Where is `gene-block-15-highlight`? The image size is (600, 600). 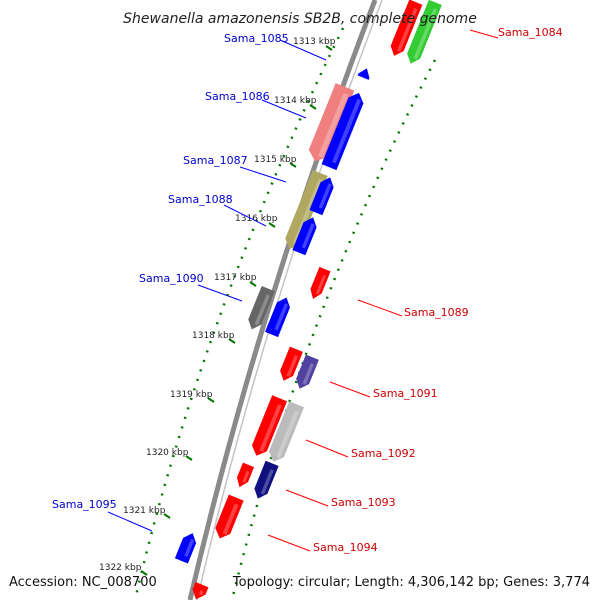 gene-block-15-highlight is located at coordinates (287, 434).